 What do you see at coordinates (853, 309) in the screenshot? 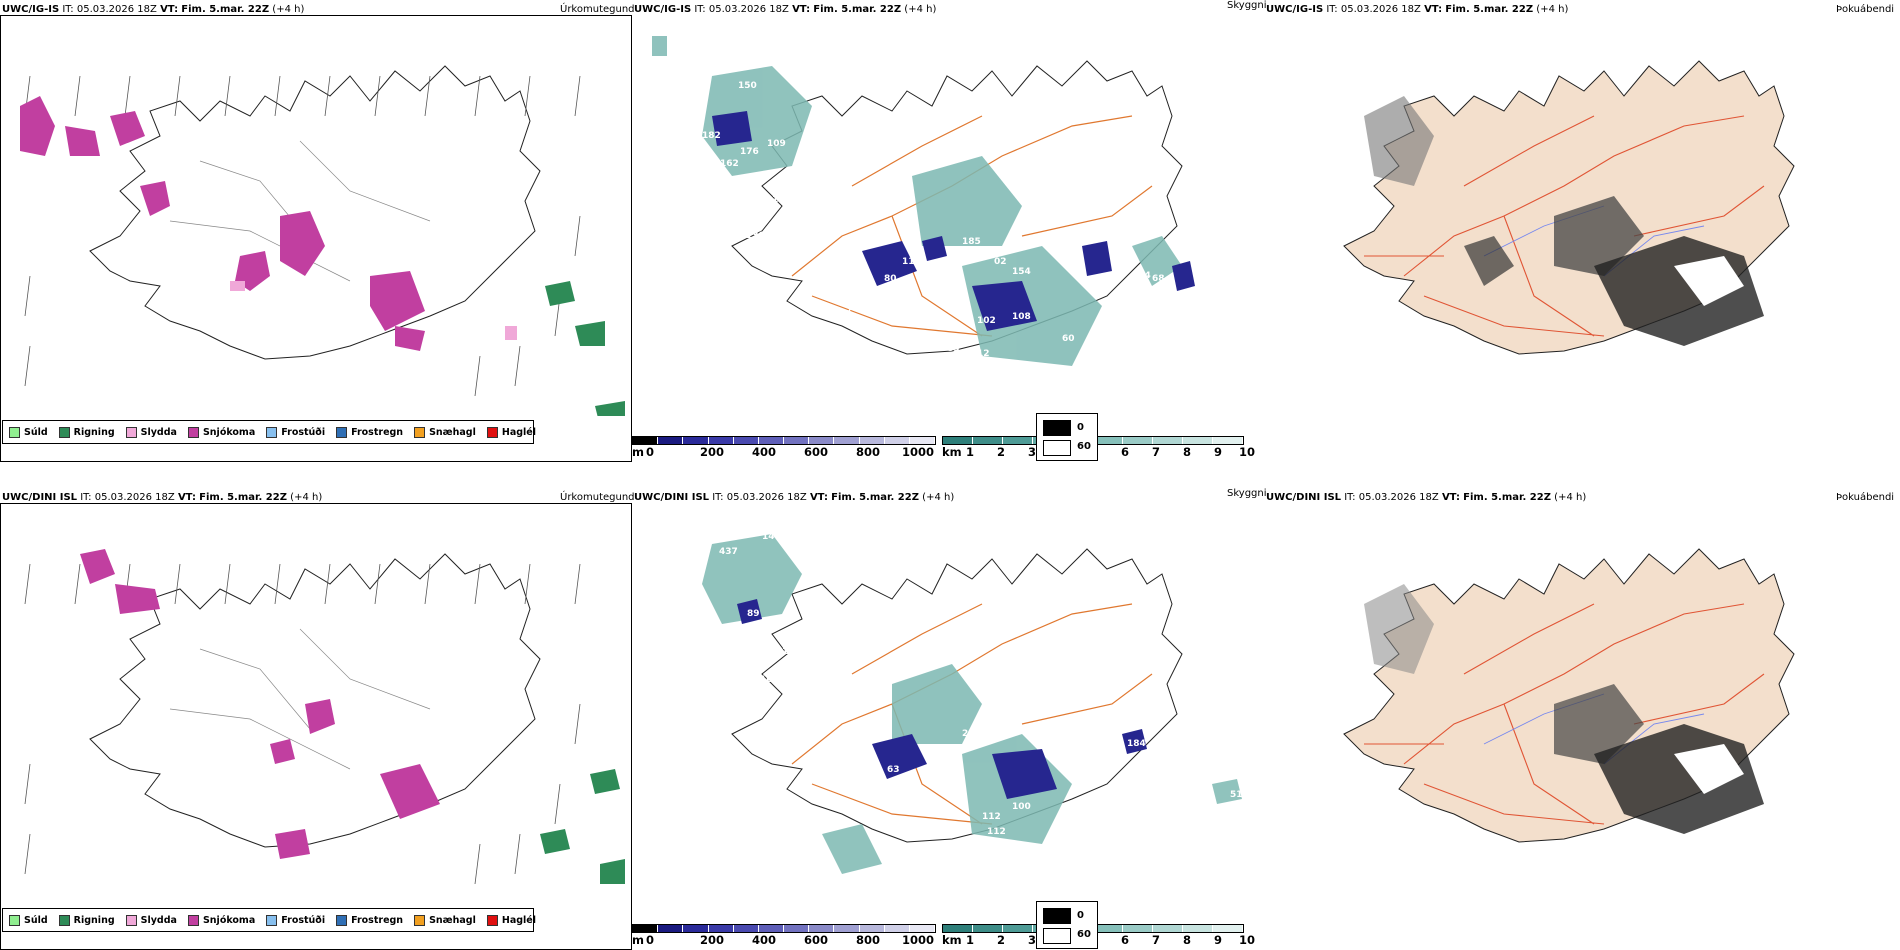
I see `ceiling-value: 72` at bounding box center [853, 309].